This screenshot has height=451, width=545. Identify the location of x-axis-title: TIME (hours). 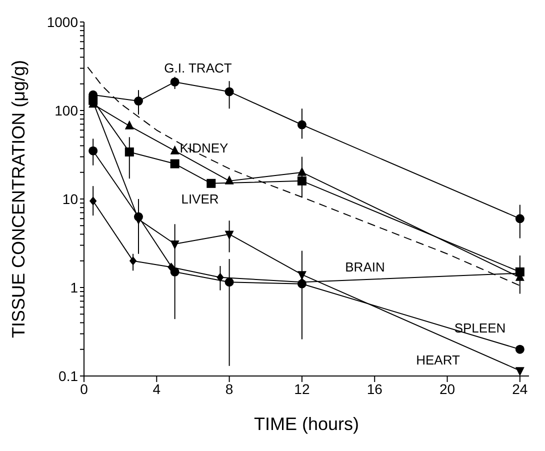
(307, 424).